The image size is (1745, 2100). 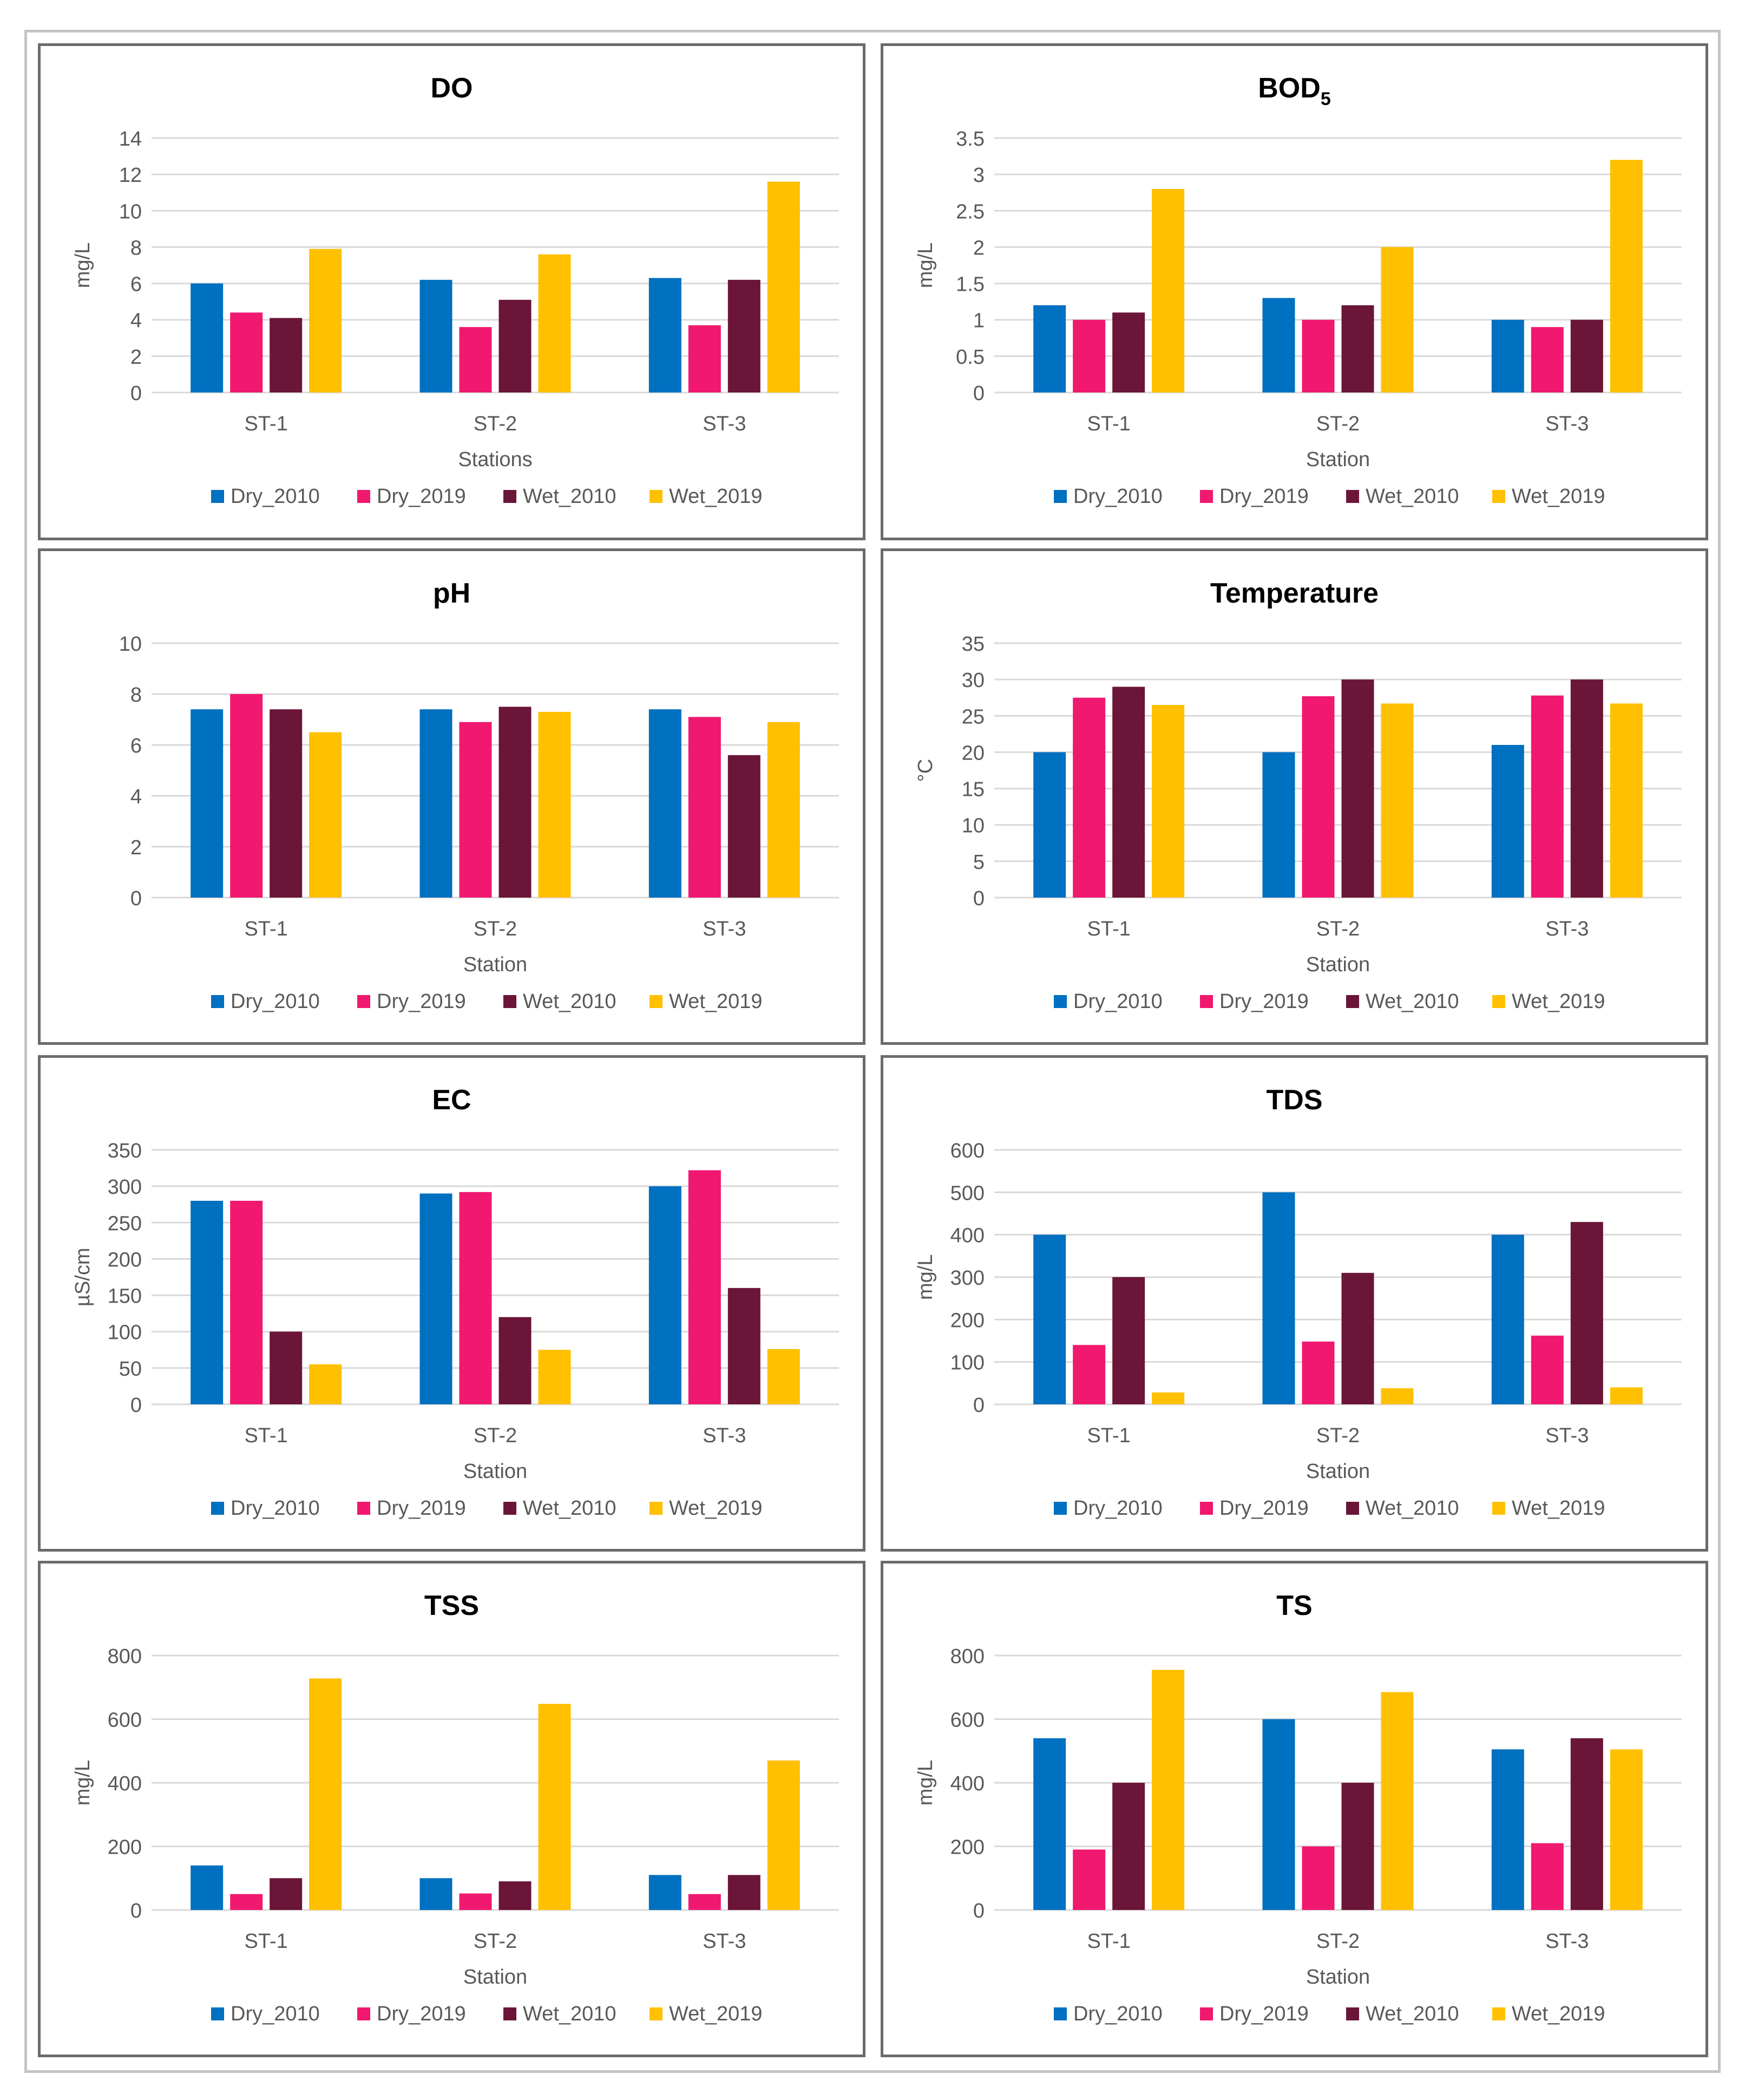 I want to click on y-axis-label: mg/L, so click(x=925, y=265).